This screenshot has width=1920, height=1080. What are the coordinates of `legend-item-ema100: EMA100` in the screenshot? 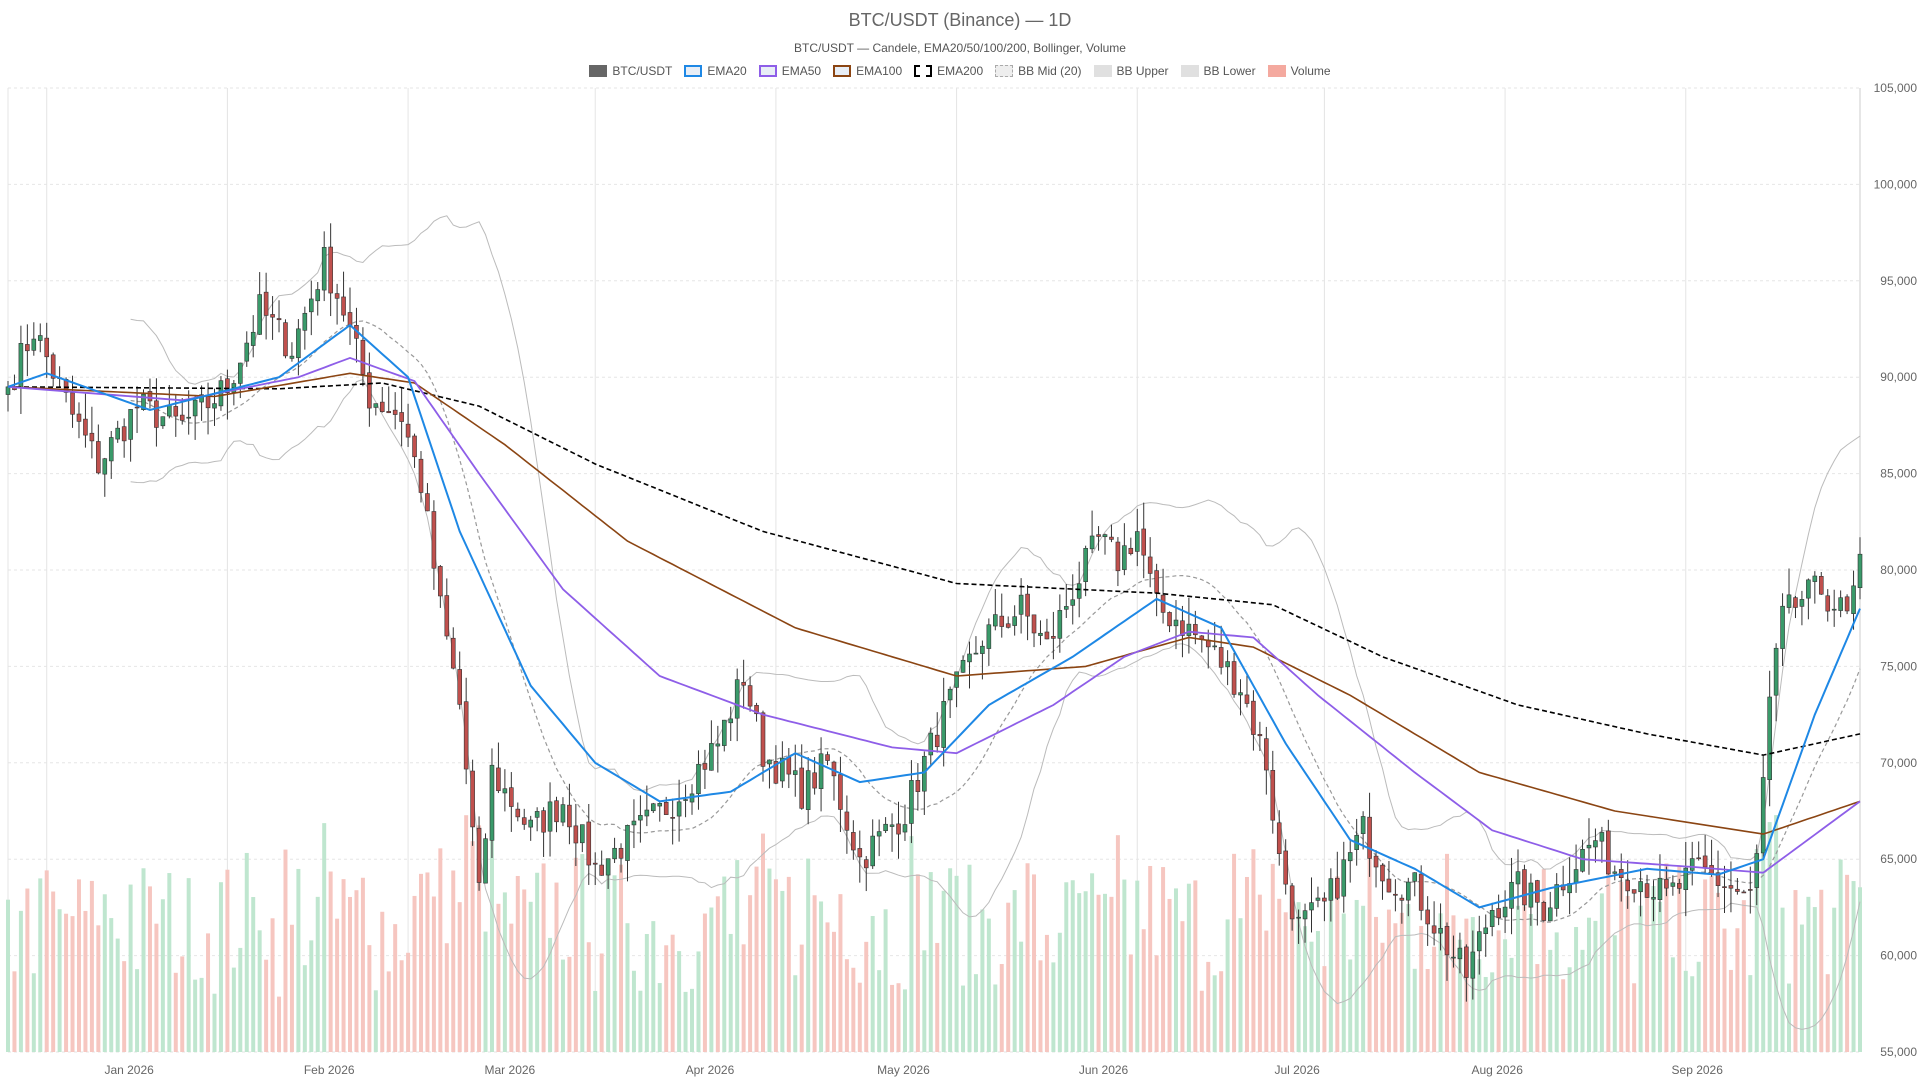 It's located at (867, 71).